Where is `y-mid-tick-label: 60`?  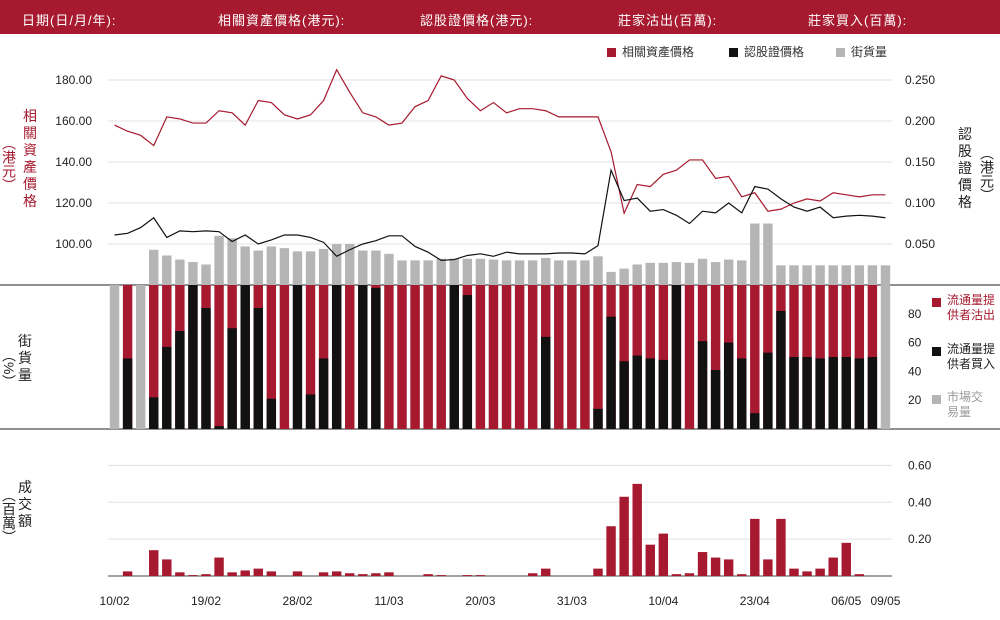
y-mid-tick-label: 60 is located at coordinates (915, 343).